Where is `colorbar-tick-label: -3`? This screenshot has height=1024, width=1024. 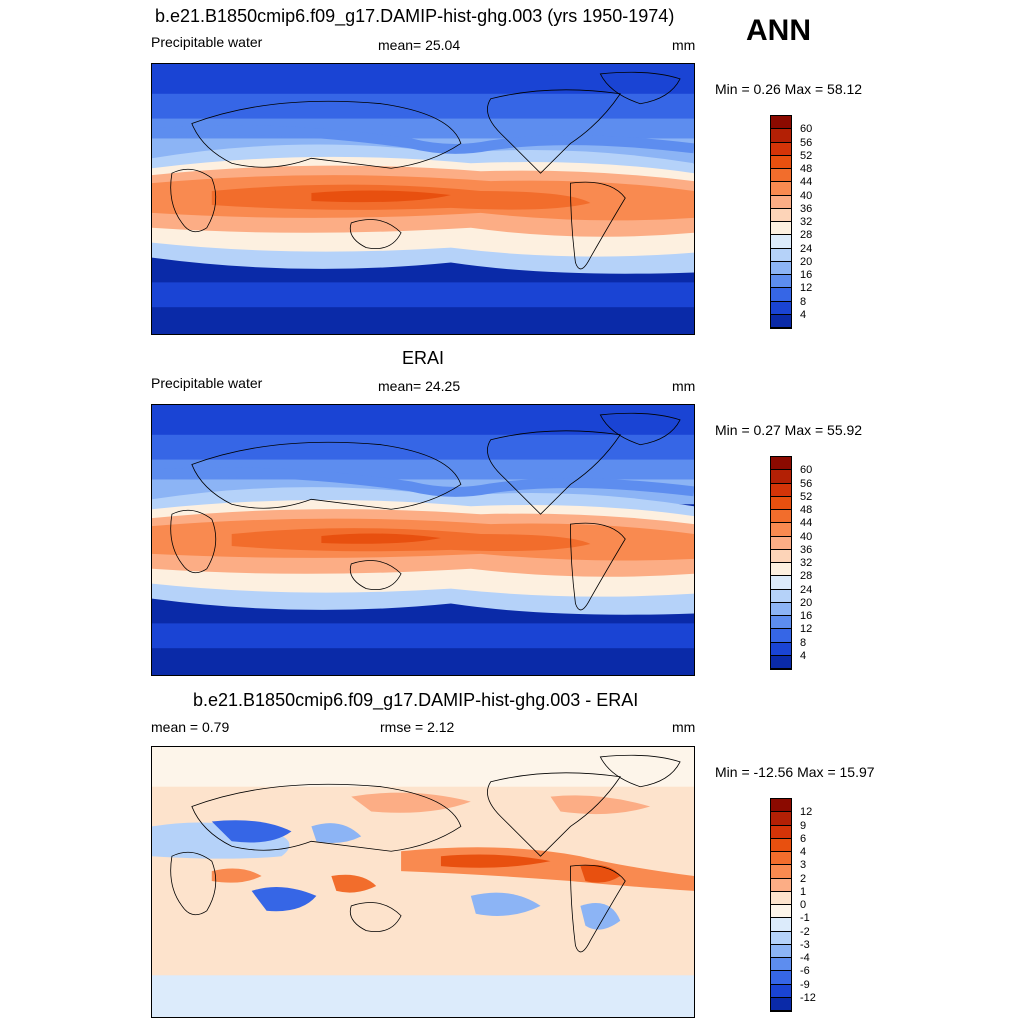
colorbar-tick-label: -3 is located at coordinates (805, 944).